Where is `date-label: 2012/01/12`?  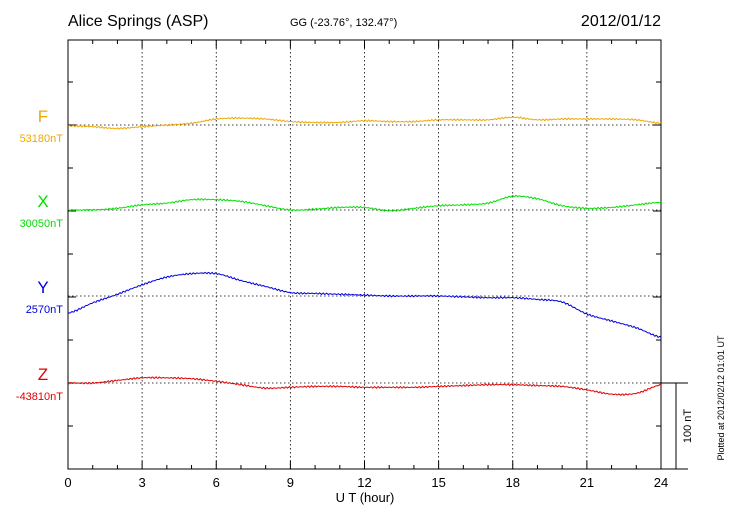
date-label: 2012/01/12 is located at coordinates (621, 21).